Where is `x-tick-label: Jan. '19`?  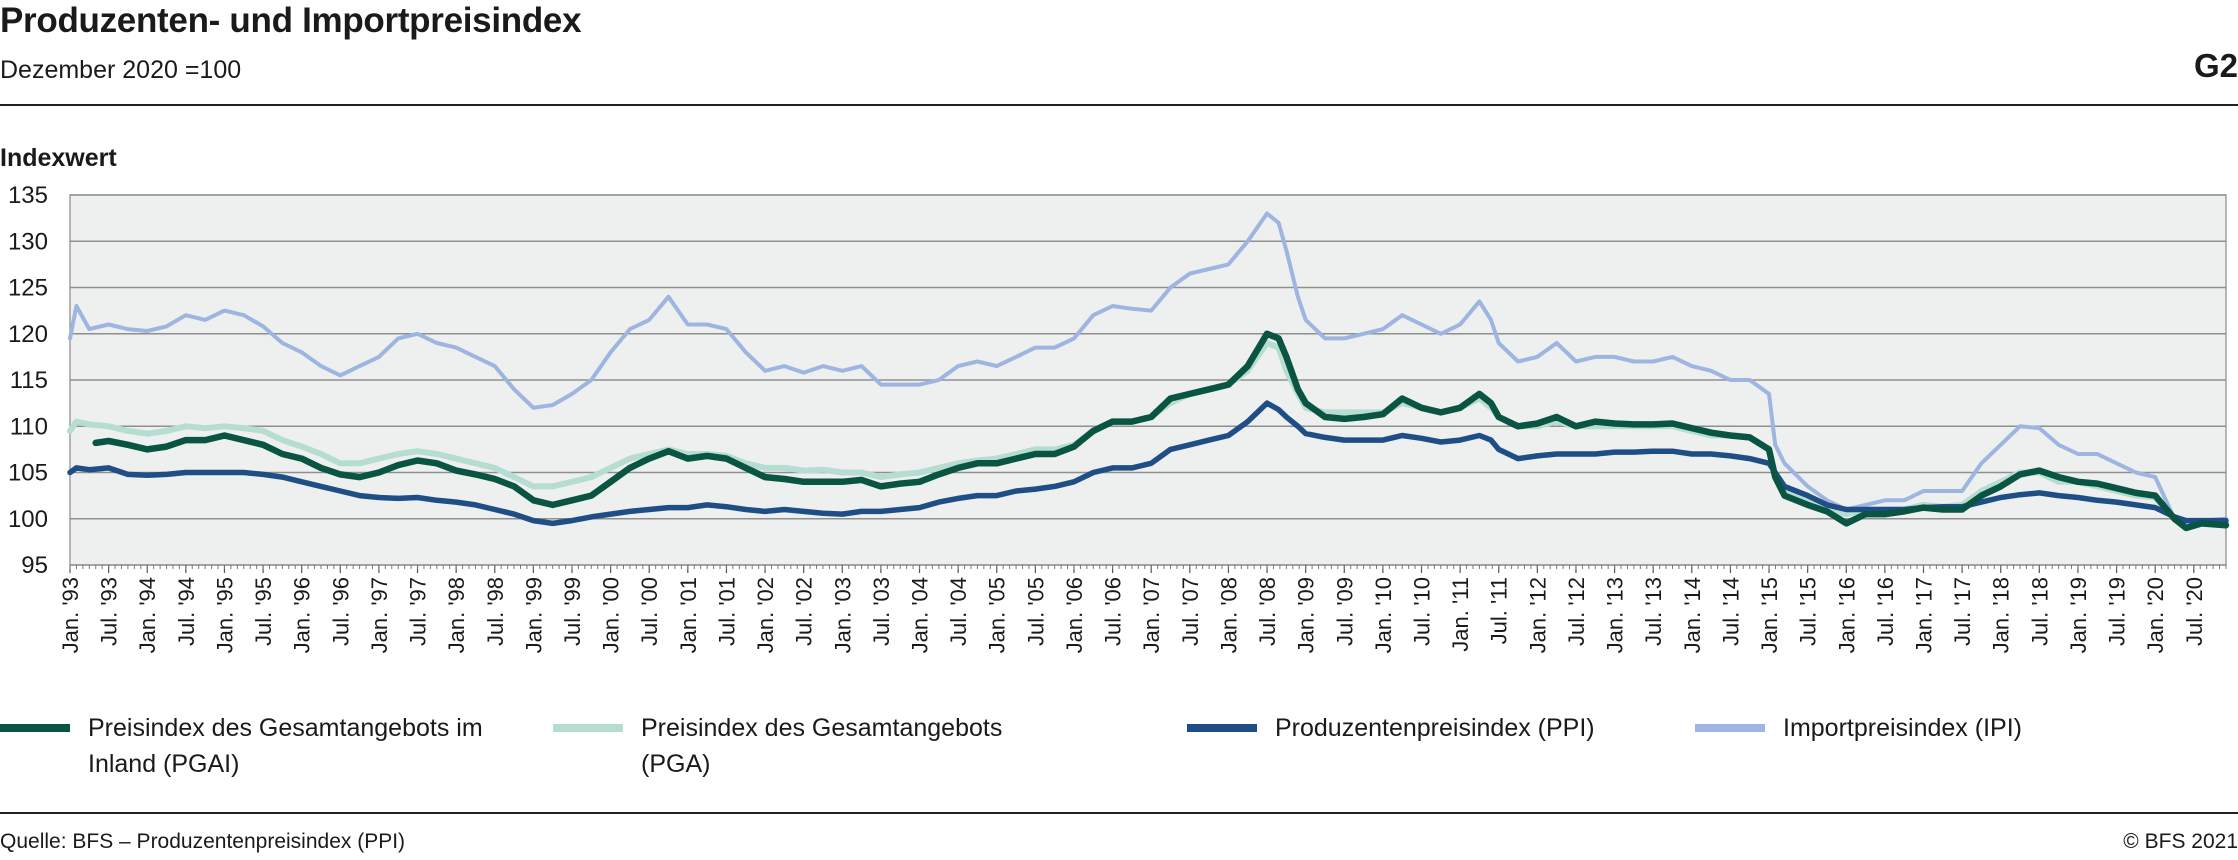 x-tick-label: Jan. '19 is located at coordinates (2078, 615).